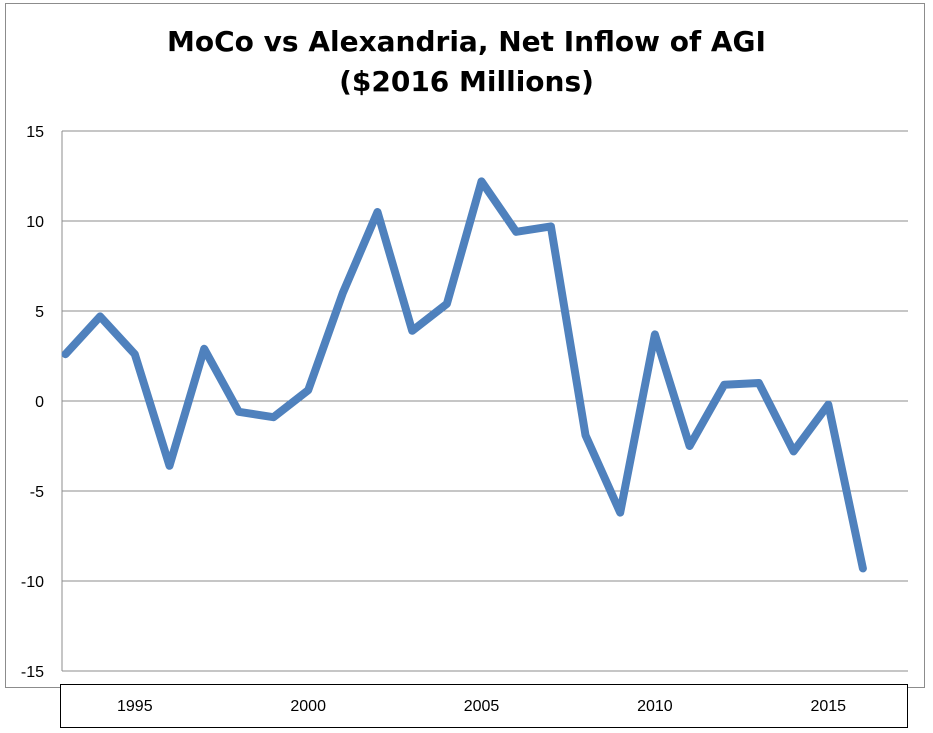 This screenshot has height=733, width=933. What do you see at coordinates (655, 706) in the screenshot?
I see `x-tick-label: 2010` at bounding box center [655, 706].